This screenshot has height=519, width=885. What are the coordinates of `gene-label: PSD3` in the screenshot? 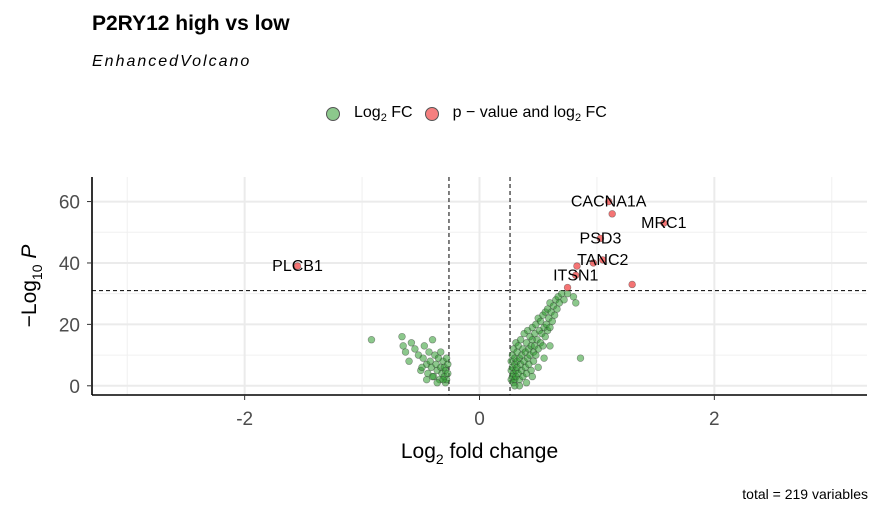 It's located at (601, 238).